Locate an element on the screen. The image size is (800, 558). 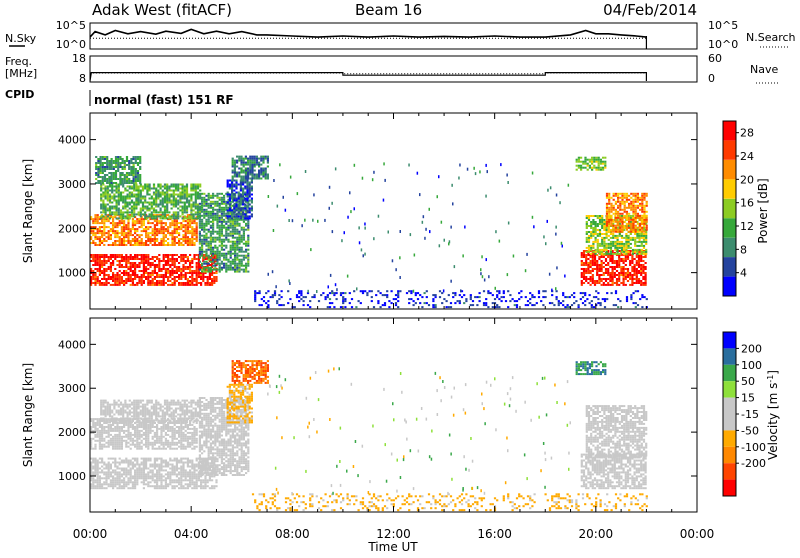
power-colorbar-tick-label: 20 is located at coordinates (747, 179).